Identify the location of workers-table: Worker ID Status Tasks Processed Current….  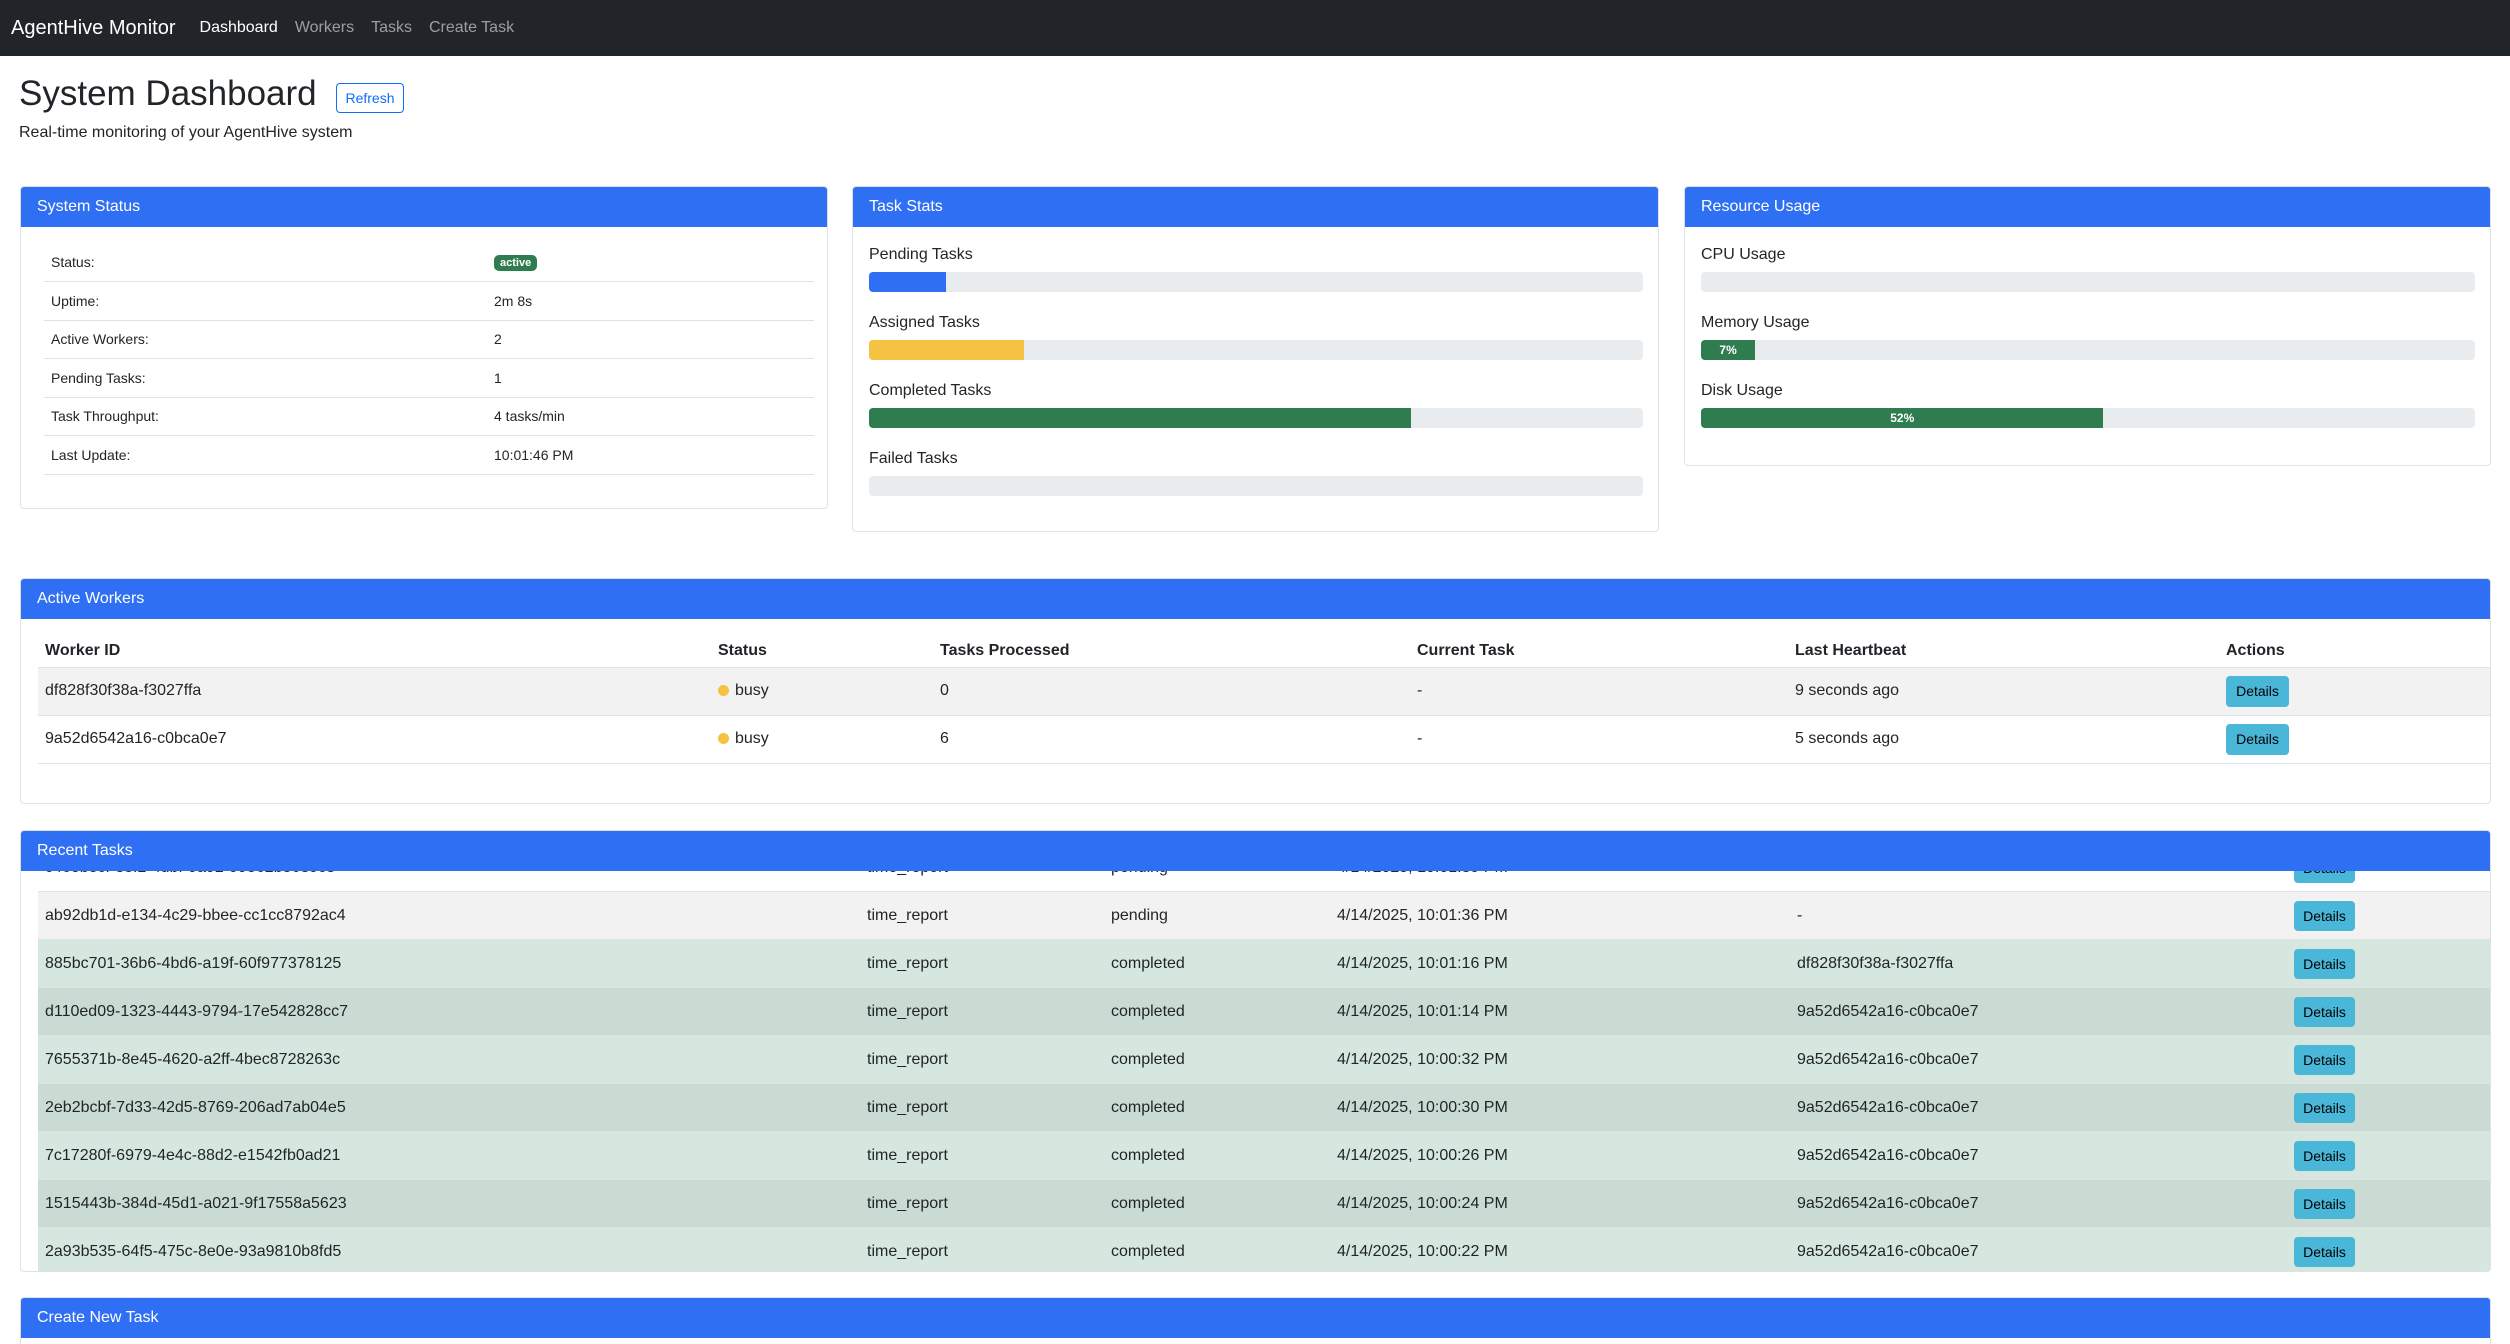
(1264, 699).